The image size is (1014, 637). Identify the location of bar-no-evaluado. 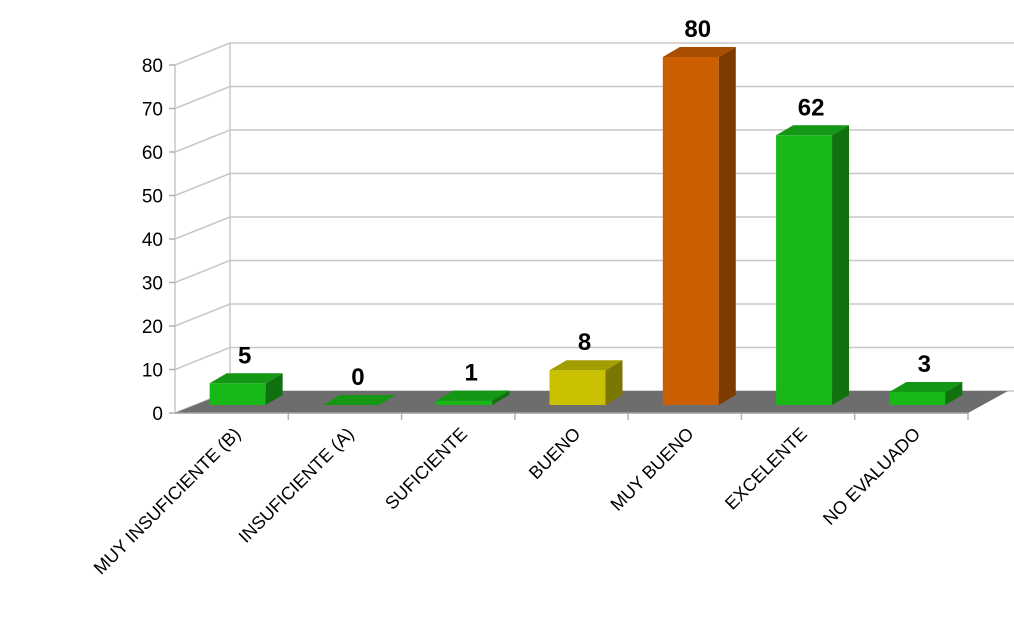
(926, 393).